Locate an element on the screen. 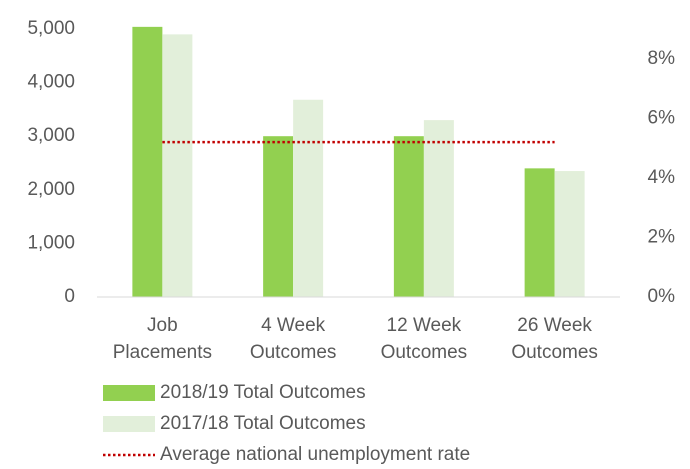 This screenshot has height=469, width=690. y2-tick-label: 8% is located at coordinates (662, 58).